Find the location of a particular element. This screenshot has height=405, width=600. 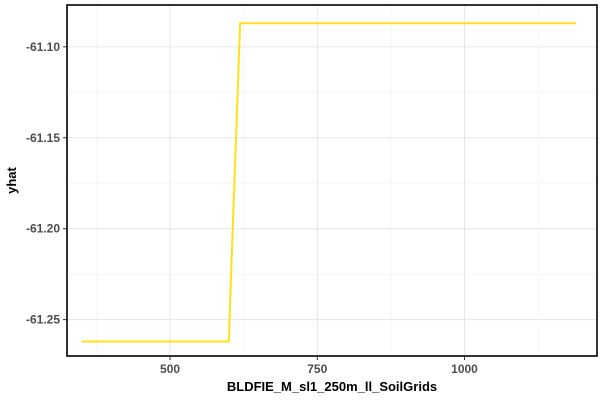

x-tick-label: 1000 is located at coordinates (464, 369).